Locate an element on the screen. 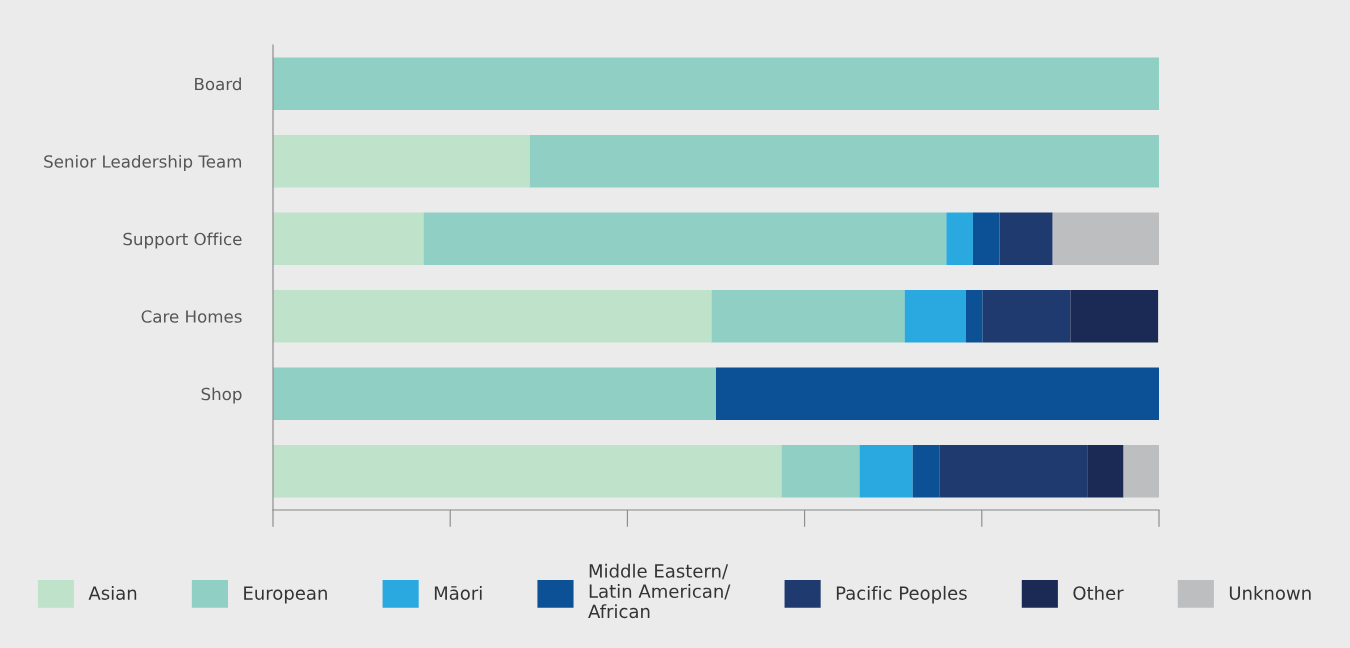  legend-label: Pacific Peoples is located at coordinates (901, 594).